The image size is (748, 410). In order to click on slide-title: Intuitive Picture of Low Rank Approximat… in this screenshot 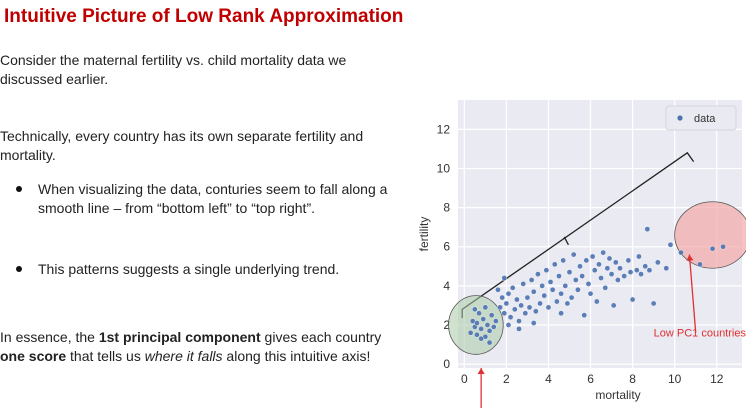, I will do `click(204, 16)`.